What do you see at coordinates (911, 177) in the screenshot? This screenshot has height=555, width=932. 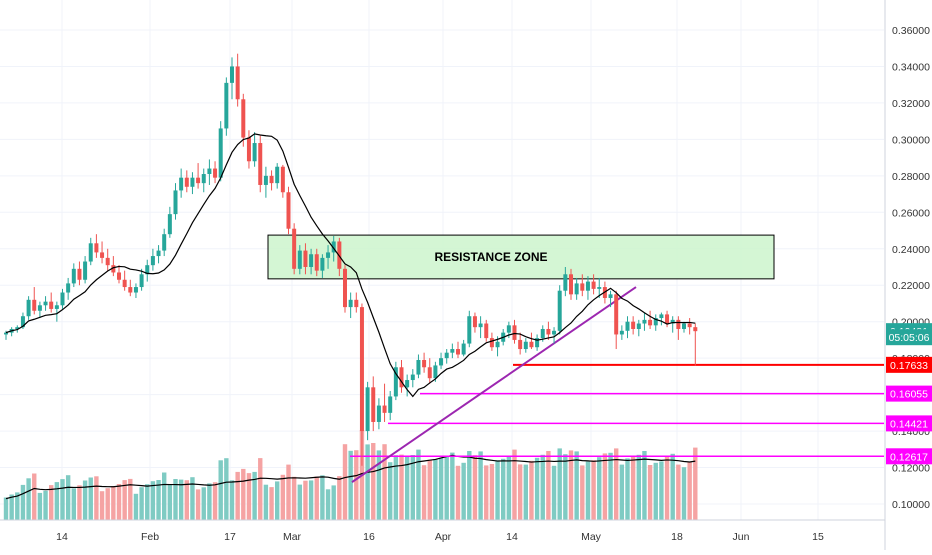 I see `price-tick-label: 0.28000` at bounding box center [911, 177].